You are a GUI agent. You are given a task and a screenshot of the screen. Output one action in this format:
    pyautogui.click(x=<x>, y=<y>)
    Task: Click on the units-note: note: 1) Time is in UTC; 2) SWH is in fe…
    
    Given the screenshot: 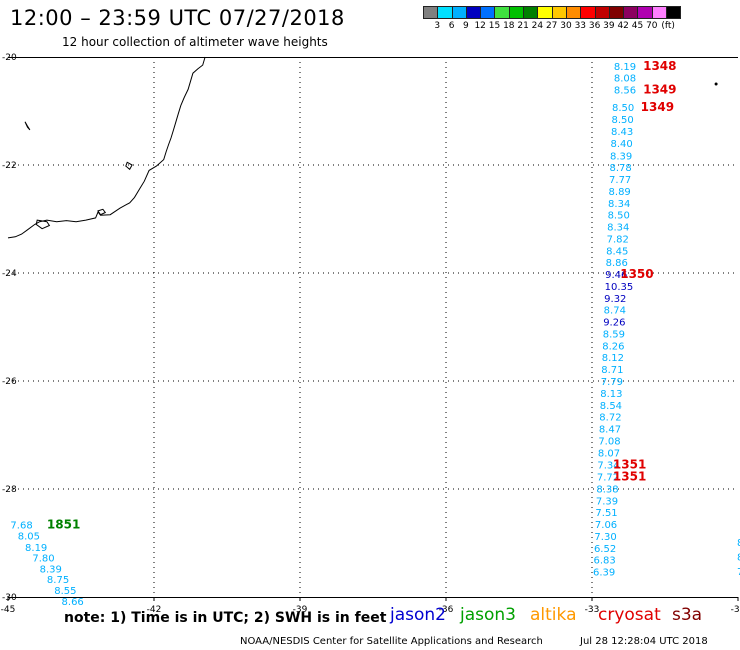 What is the action you would take?
    pyautogui.click(x=225, y=618)
    